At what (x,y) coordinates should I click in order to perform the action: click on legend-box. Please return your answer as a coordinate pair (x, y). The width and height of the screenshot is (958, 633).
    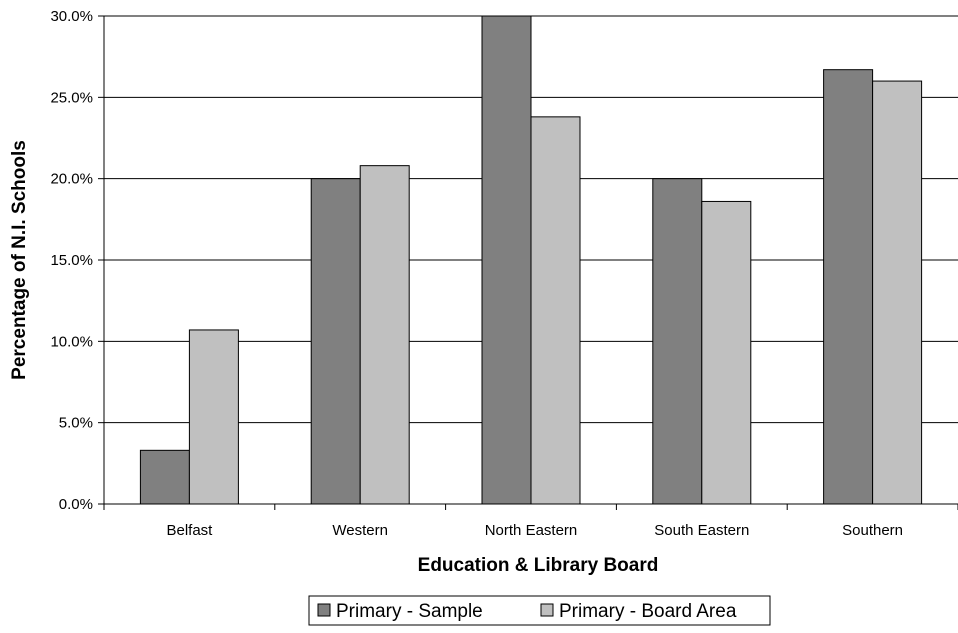
    Looking at the image, I should click on (539, 610).